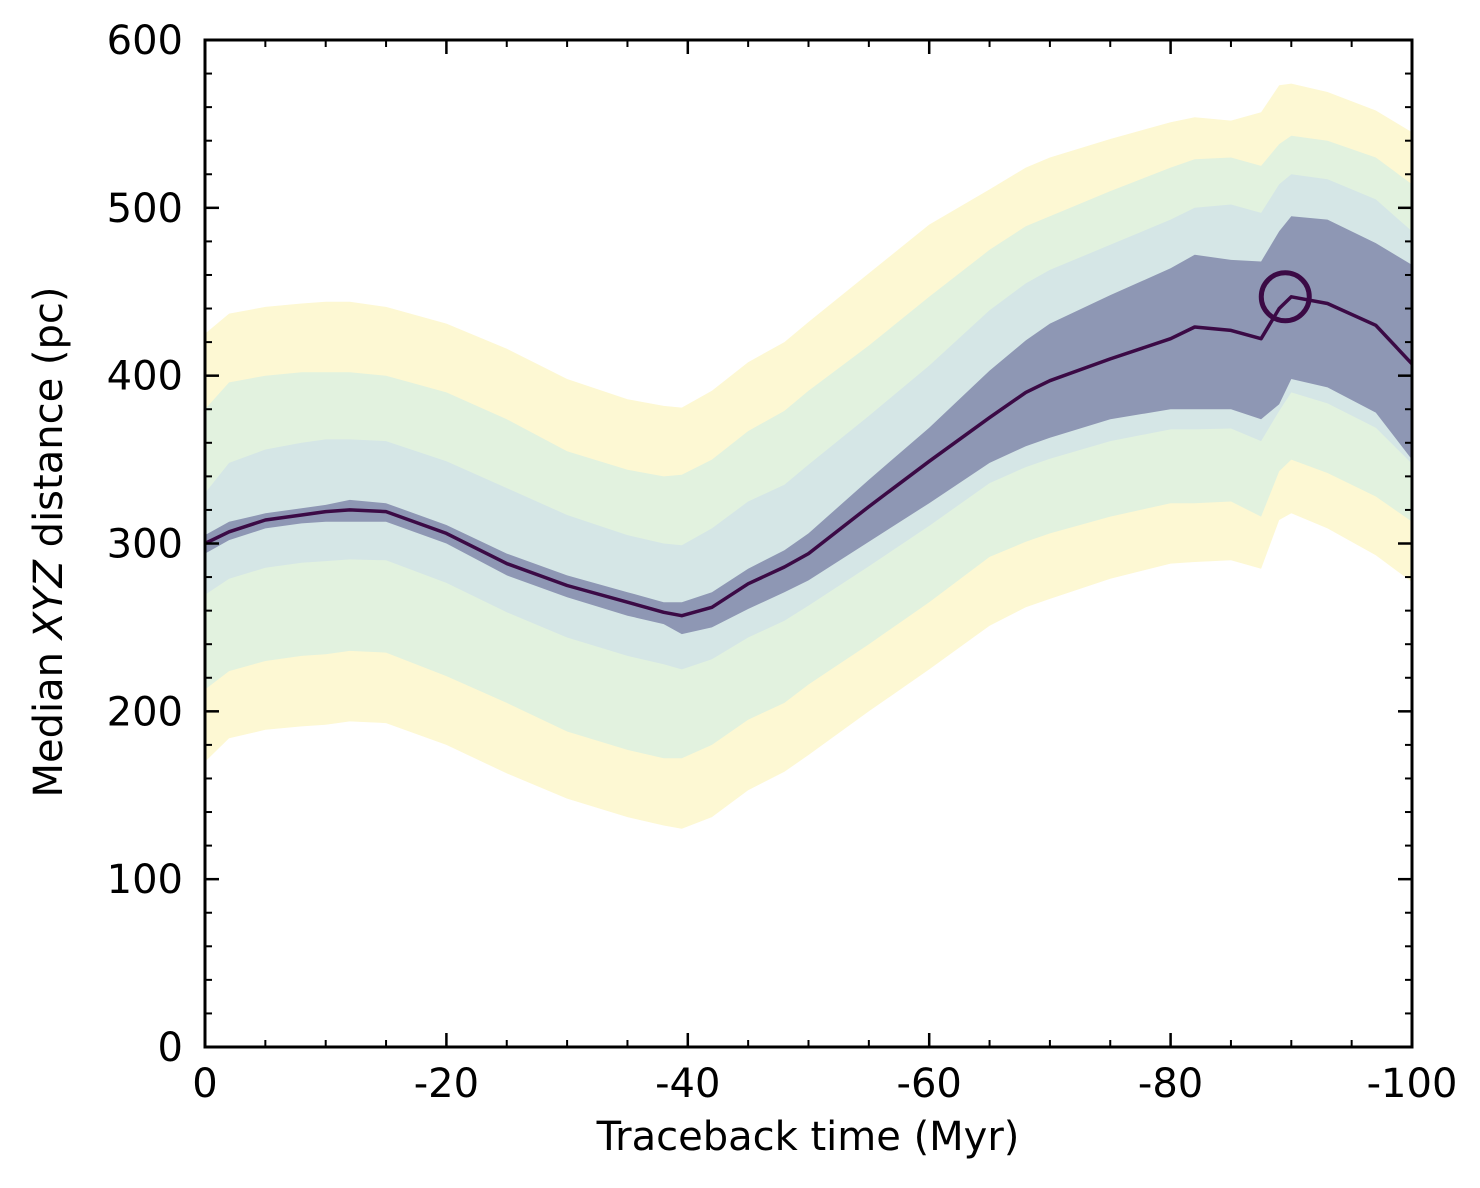 This screenshot has width=1480, height=1188. Describe the element at coordinates (204, 1084) in the screenshot. I see `x-tick-label: 0` at that location.